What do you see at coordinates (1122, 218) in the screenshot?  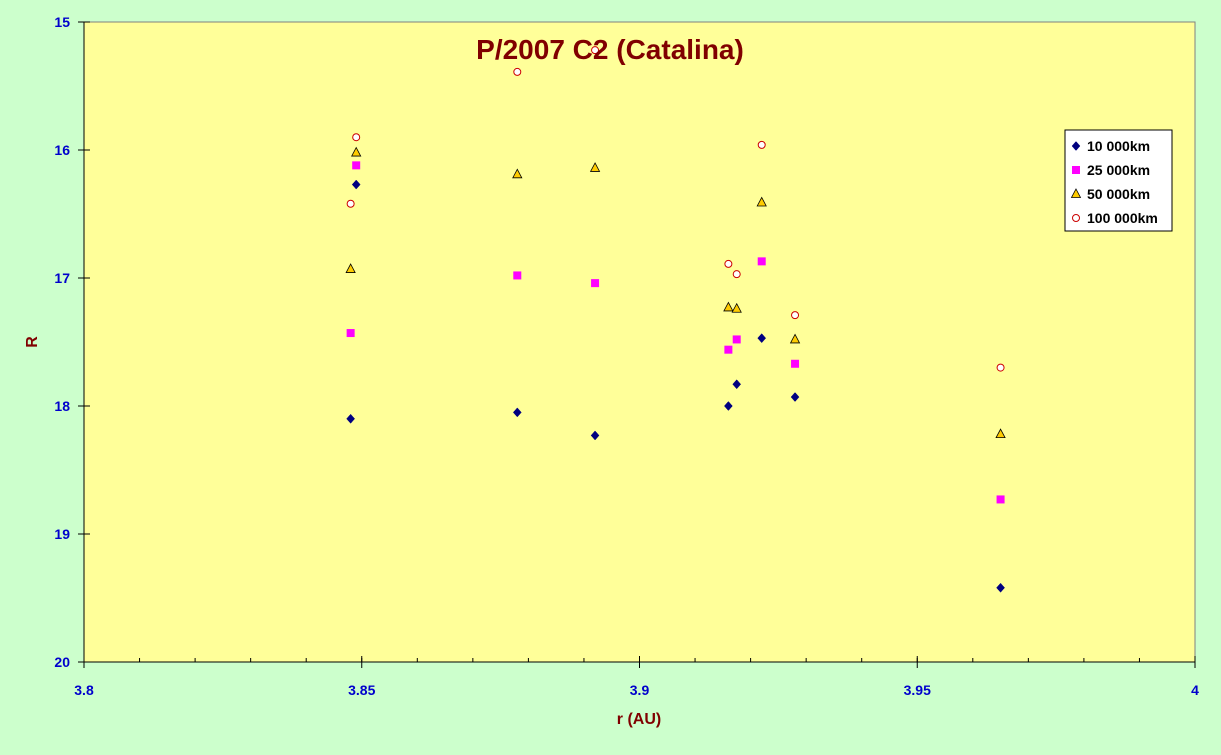 I see `legend-label: 100 000km` at bounding box center [1122, 218].